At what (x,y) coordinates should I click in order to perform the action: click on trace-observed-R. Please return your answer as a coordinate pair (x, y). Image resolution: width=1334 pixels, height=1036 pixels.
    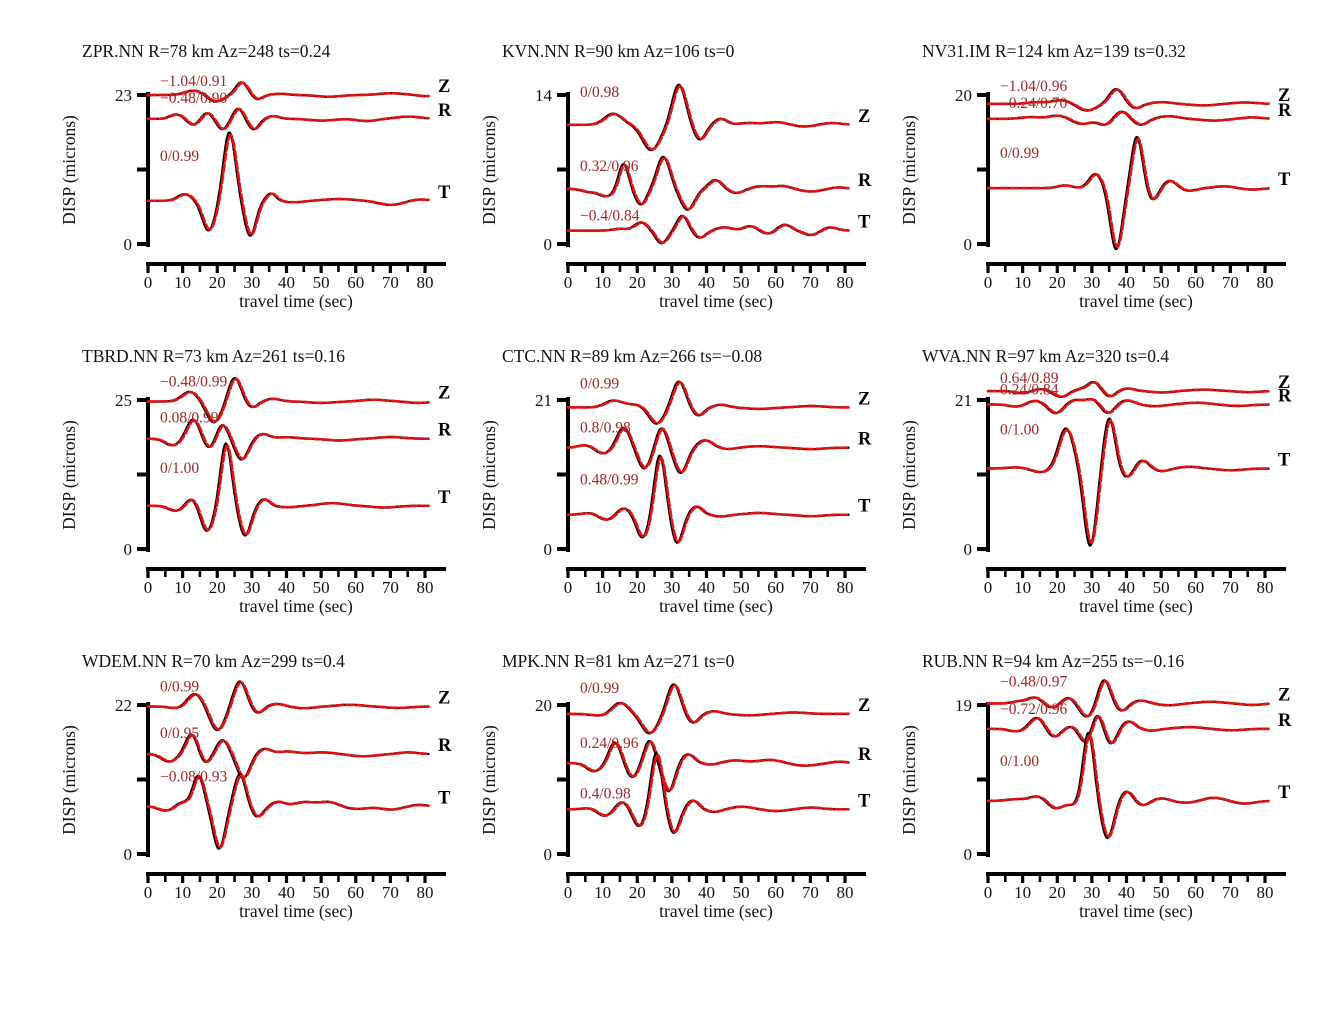
    Looking at the image, I should click on (1128, 729).